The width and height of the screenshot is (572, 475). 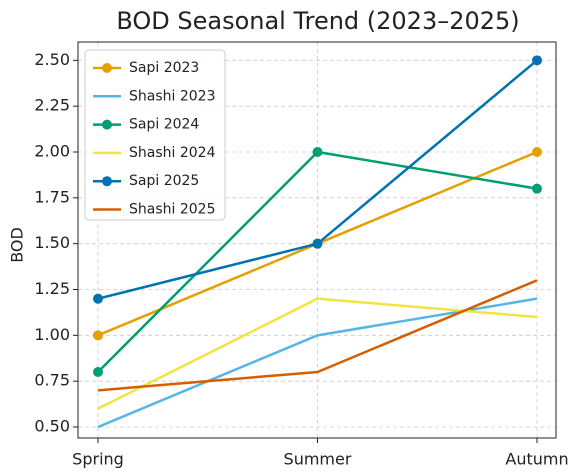 What do you see at coordinates (172, 96) in the screenshot?
I see `legend-label: Shashi 2023` at bounding box center [172, 96].